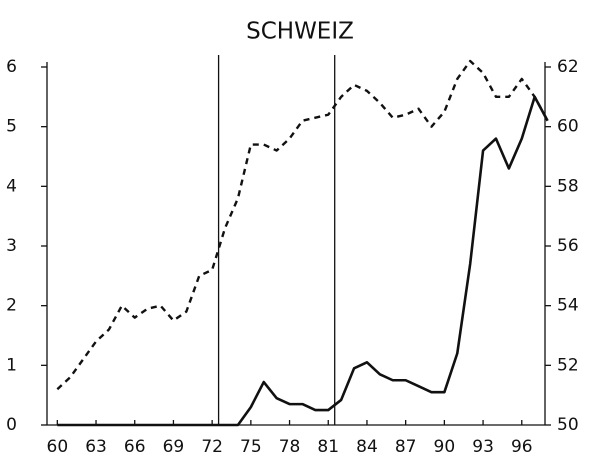 The height and width of the screenshot is (470, 606). What do you see at coordinates (568, 365) in the screenshot?
I see `y2-tick-label: 52` at bounding box center [568, 365].